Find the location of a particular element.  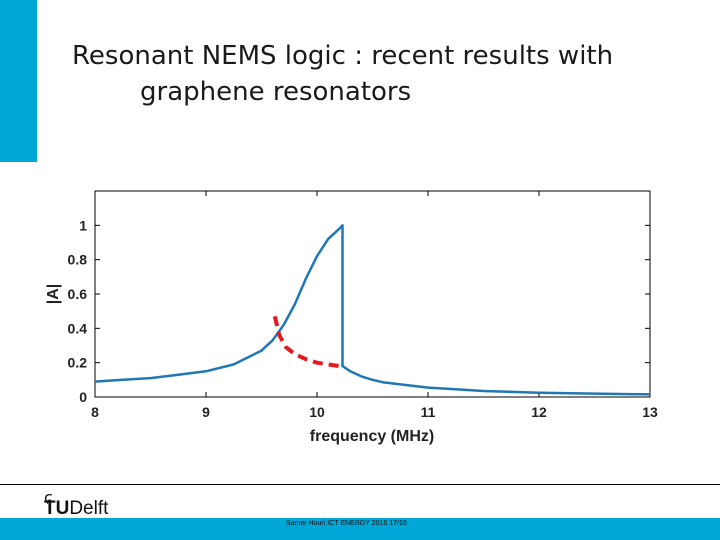

y-tick-label: 0.4 is located at coordinates (78, 328).